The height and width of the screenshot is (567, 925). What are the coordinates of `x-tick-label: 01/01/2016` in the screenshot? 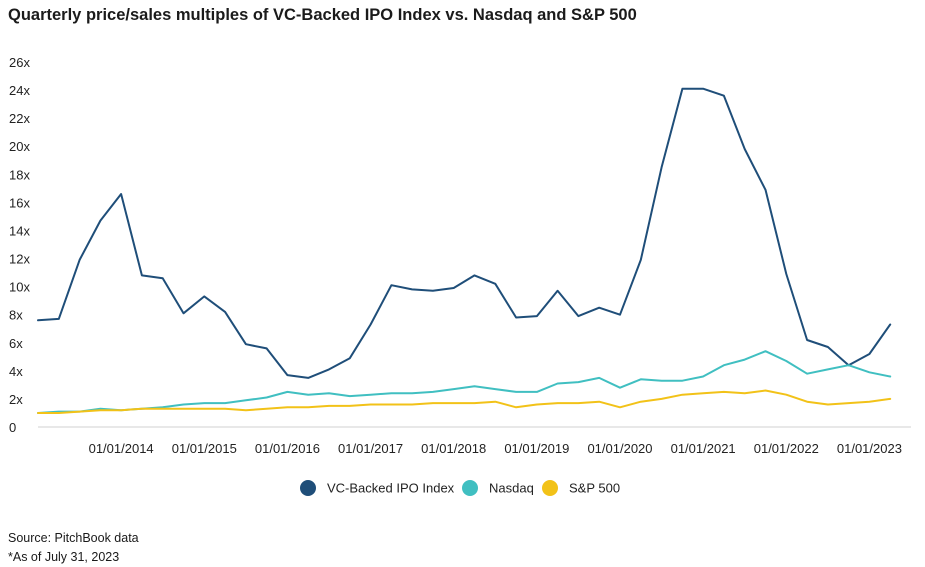 It's located at (287, 448).